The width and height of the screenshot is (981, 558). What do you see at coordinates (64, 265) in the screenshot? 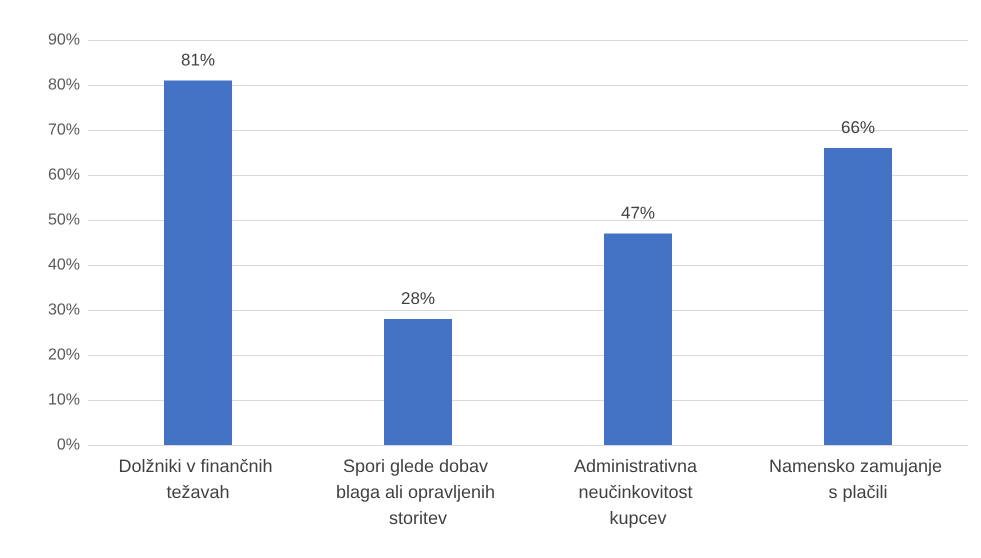
I see `y-tick-label: 40%` at bounding box center [64, 265].